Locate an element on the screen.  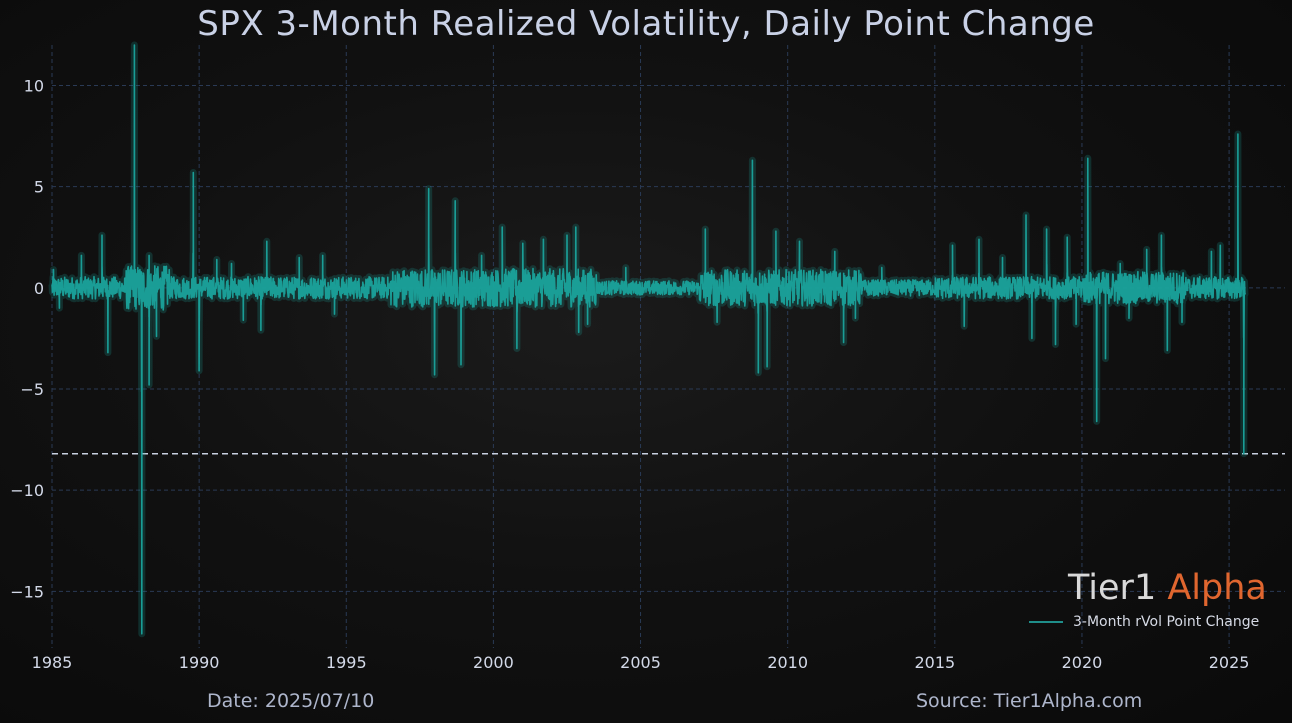
x-tick-label: 1990 is located at coordinates (199, 662).